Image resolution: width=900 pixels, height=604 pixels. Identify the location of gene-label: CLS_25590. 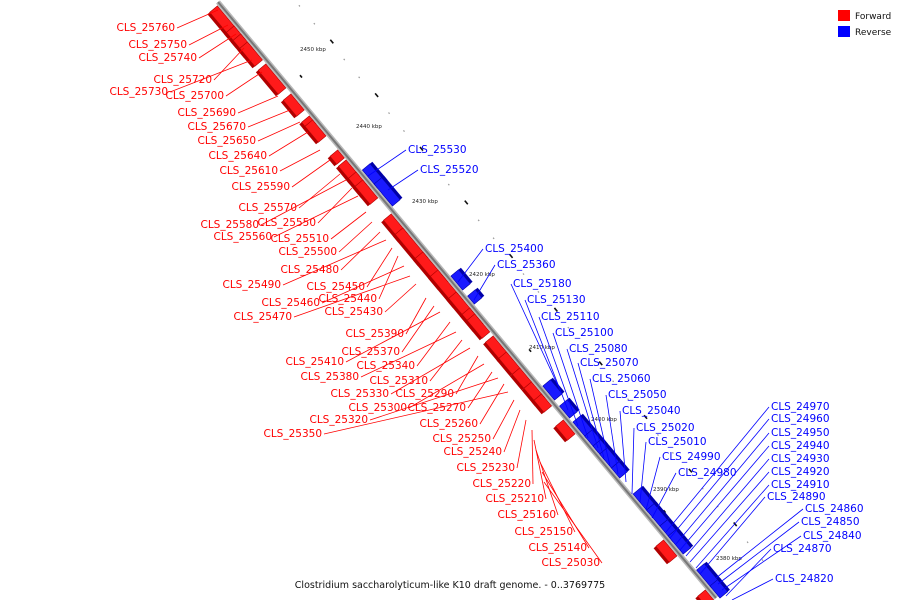
(261, 187).